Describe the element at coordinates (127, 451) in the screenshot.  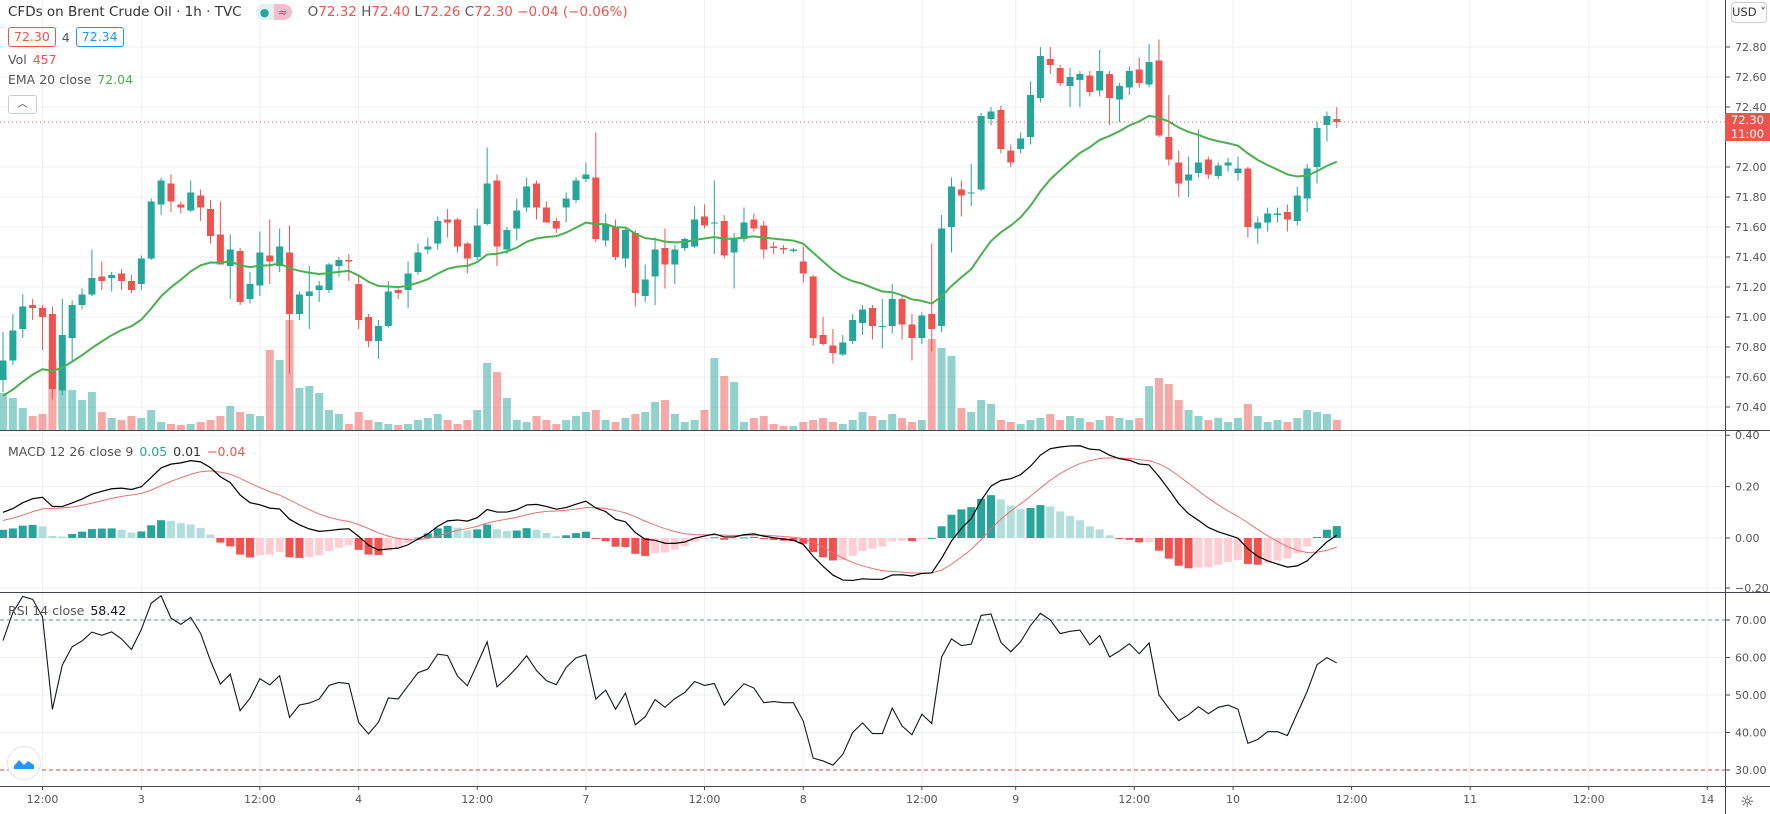
I see `macd-legend: MACD 12 26 close 9 0.05 0.01 −0.04` at that location.